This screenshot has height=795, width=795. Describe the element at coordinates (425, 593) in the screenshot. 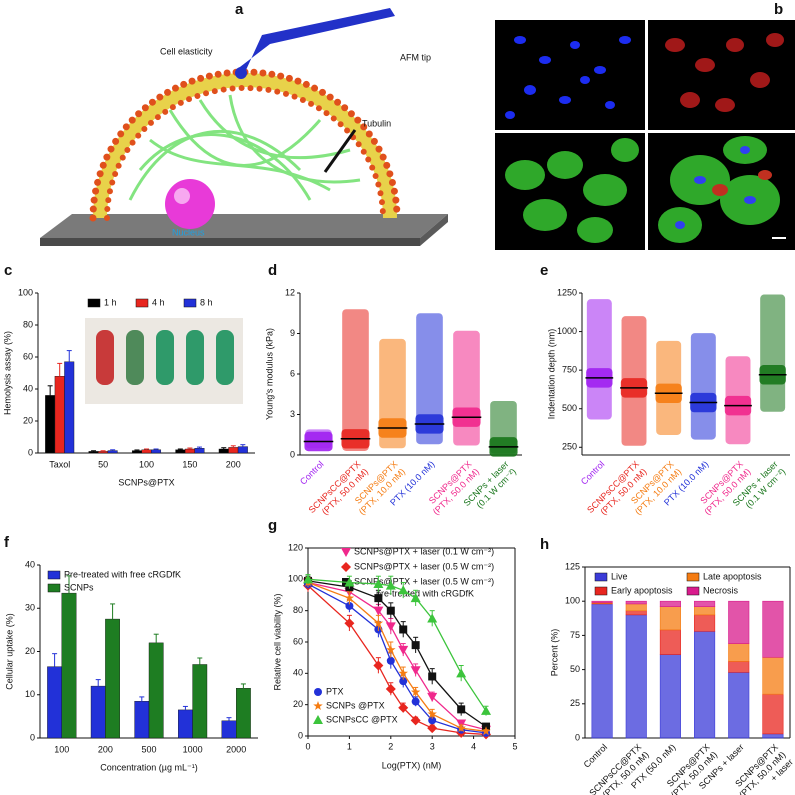

I see `legend-label: pre-treated with cRGDfK` at that location.